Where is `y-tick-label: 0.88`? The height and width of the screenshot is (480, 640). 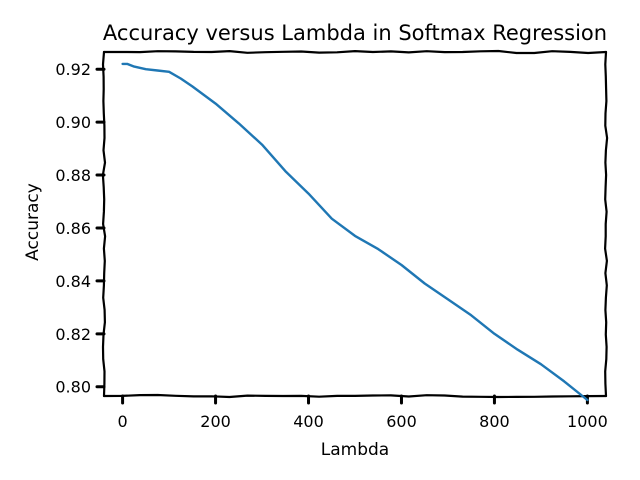
y-tick-label: 0.88 is located at coordinates (73, 175).